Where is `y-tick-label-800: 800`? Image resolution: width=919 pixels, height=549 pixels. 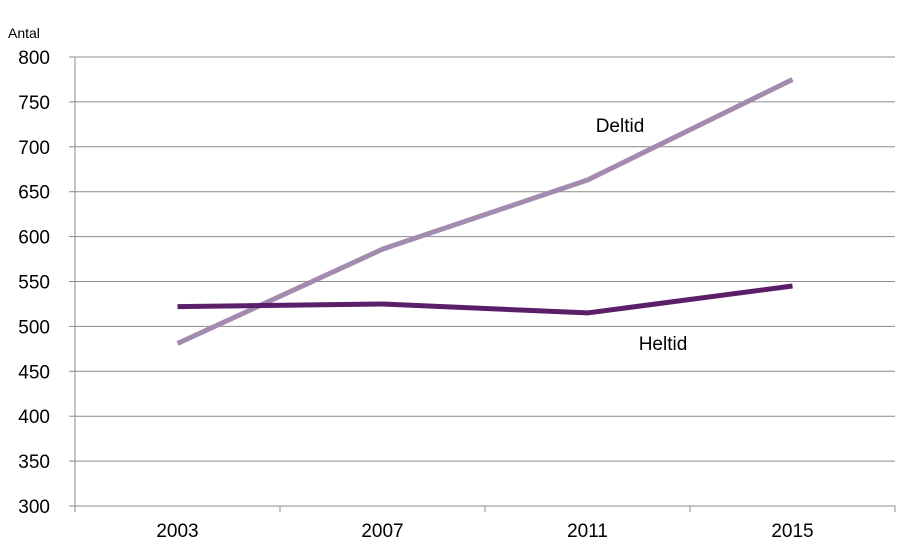
y-tick-label-800: 800 is located at coordinates (34, 58).